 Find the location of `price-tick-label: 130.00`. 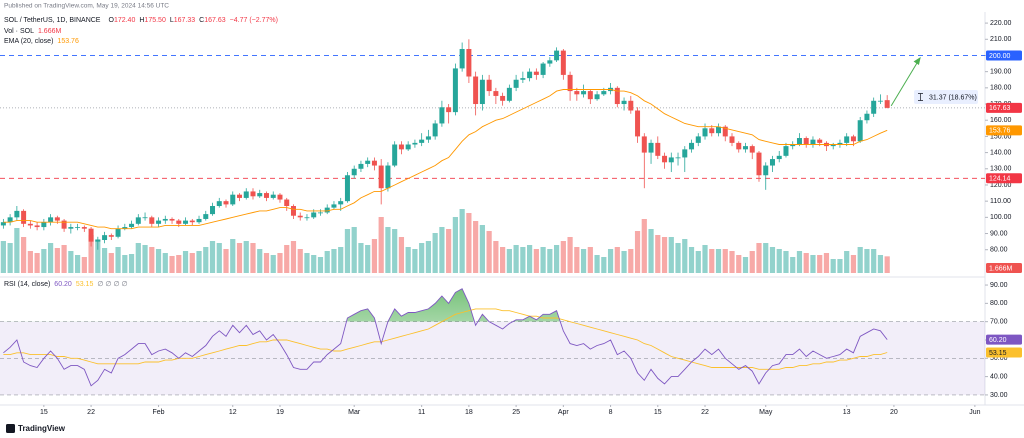

price-tick-label: 130.00 is located at coordinates (1001, 169).